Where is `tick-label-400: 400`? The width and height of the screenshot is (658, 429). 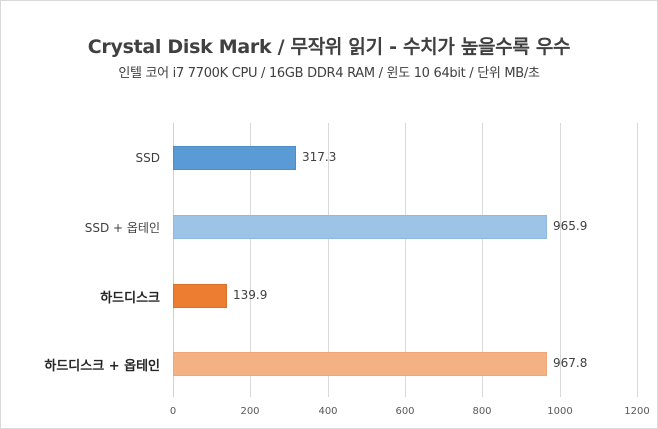 tick-label-400: 400 is located at coordinates (328, 411).